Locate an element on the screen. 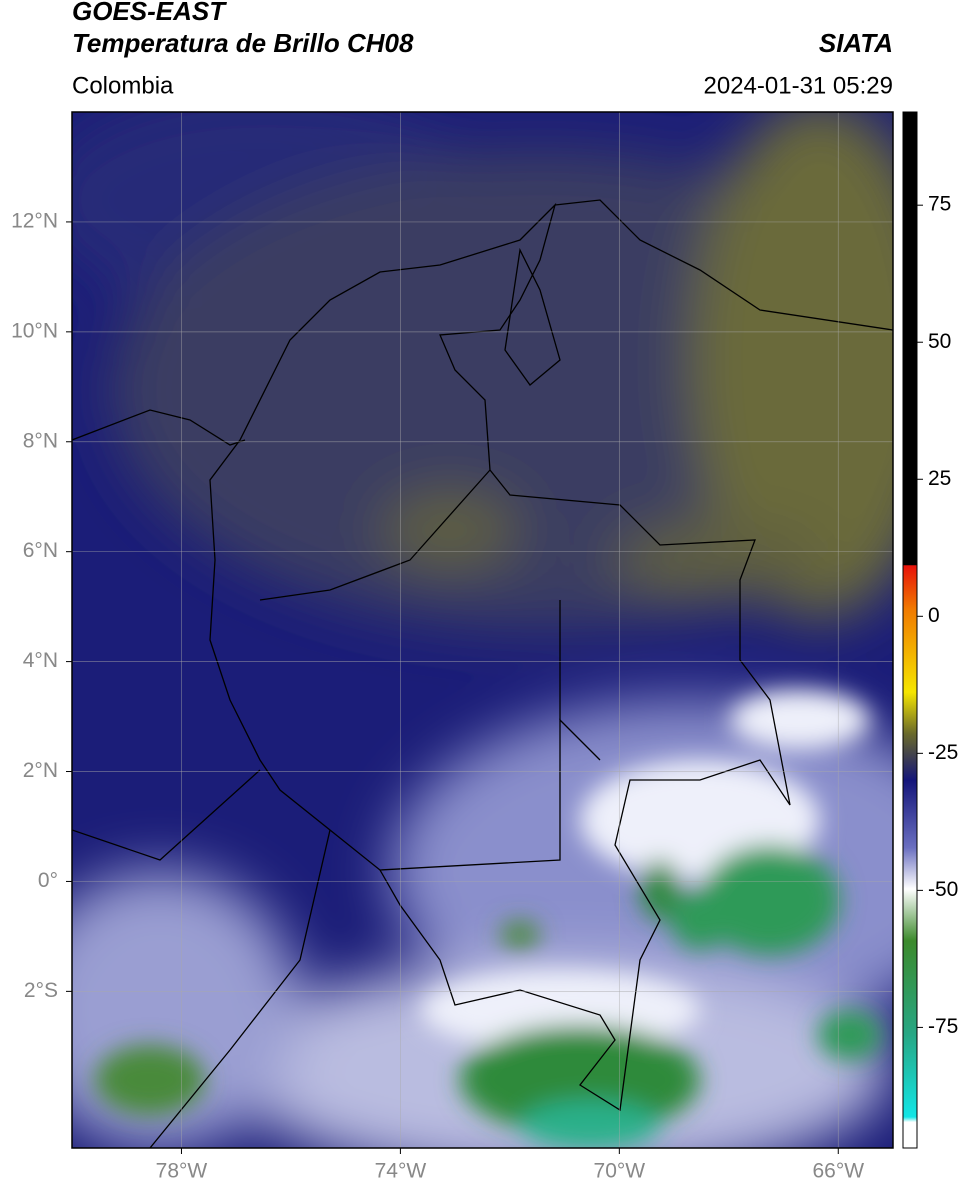 The width and height of the screenshot is (966, 1190). region: Colombia is located at coordinates (123, 85).